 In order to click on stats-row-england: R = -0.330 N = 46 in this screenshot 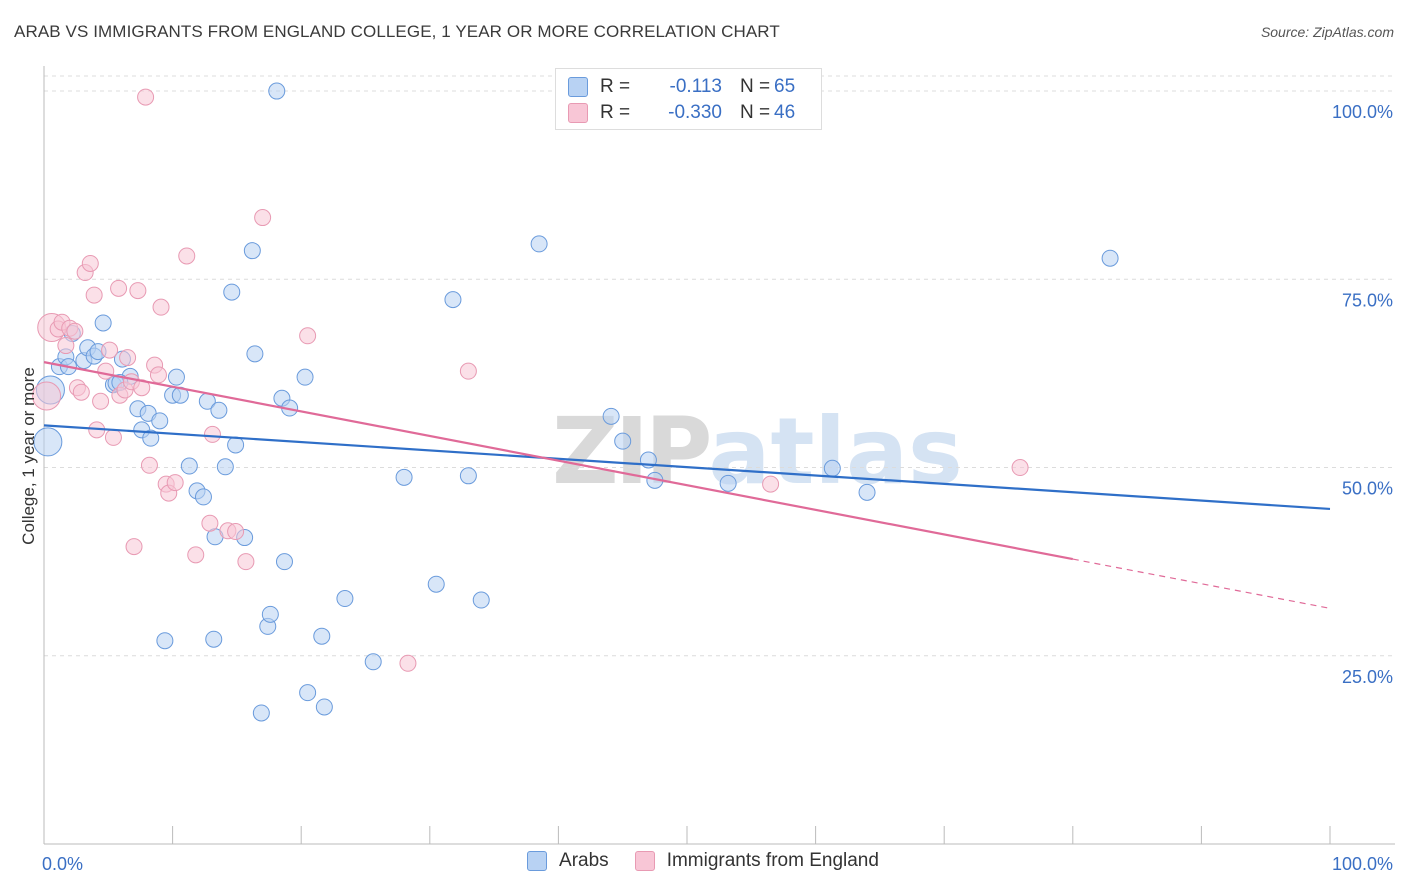, I will do `click(681, 113)`.